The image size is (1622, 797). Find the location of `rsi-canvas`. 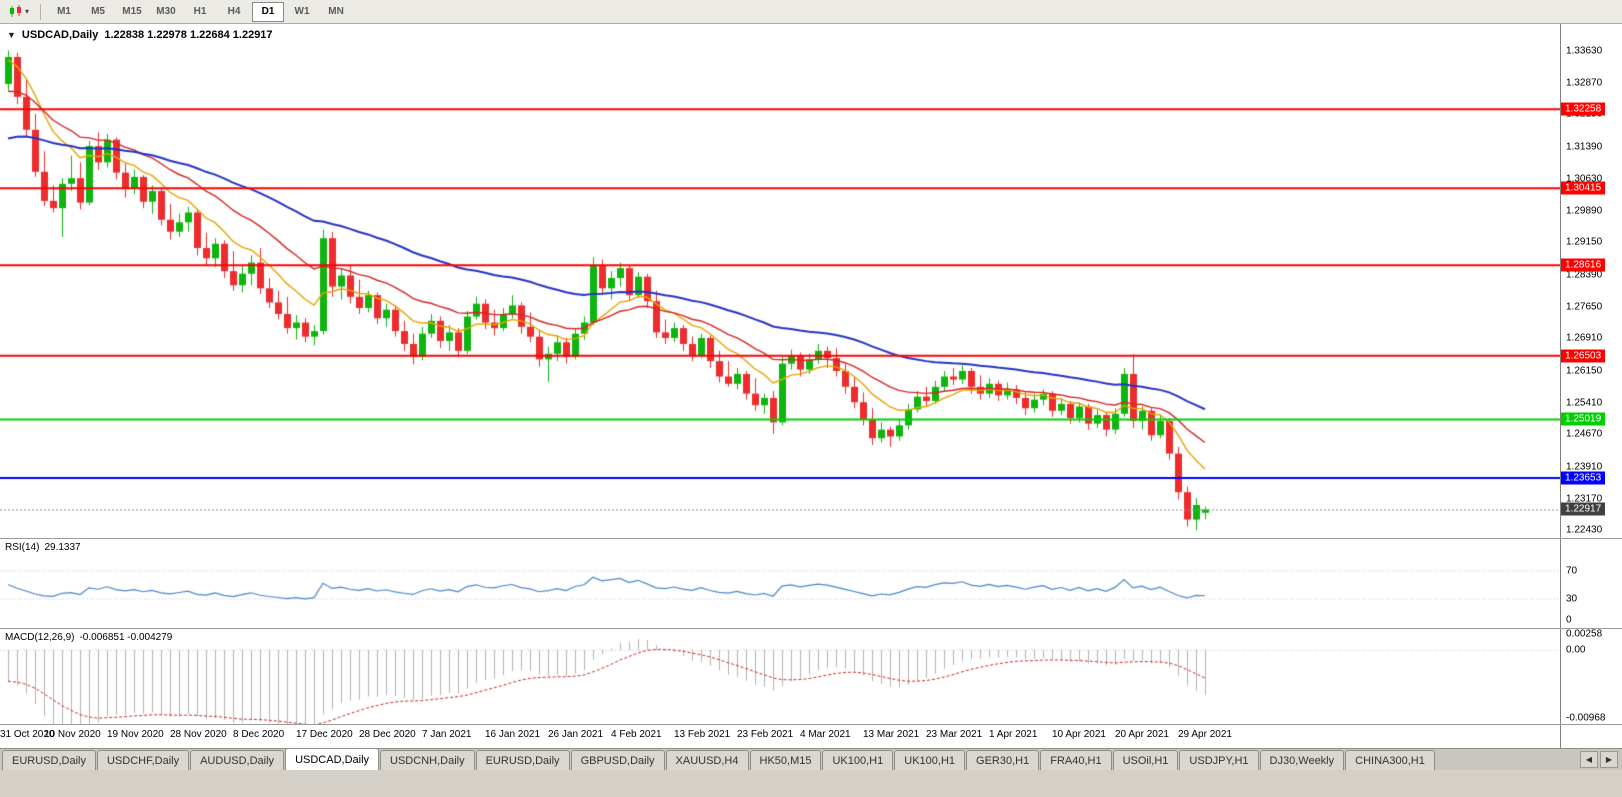

rsi-canvas is located at coordinates (780, 583).